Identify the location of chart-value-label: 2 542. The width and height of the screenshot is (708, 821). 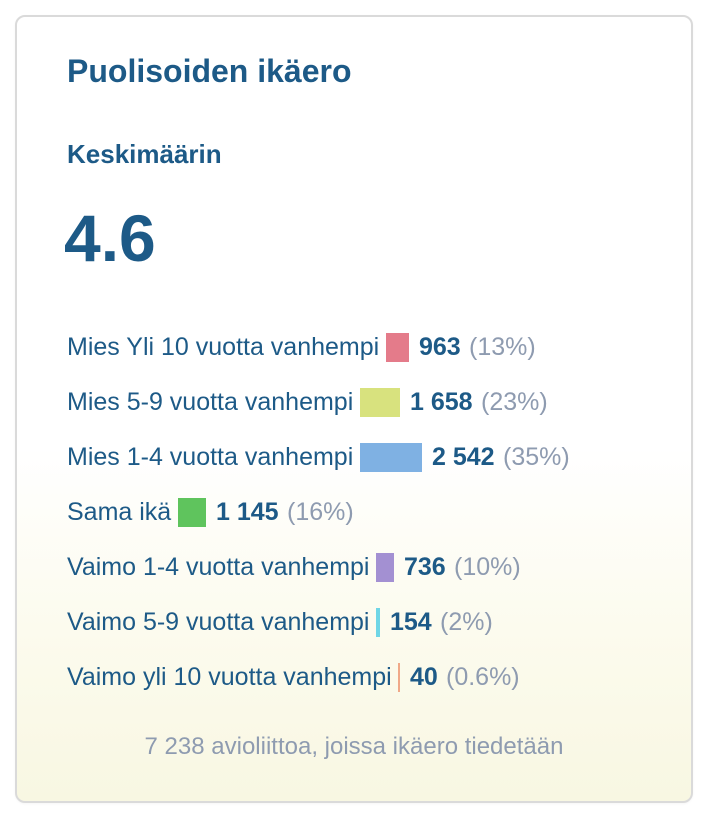
(463, 457).